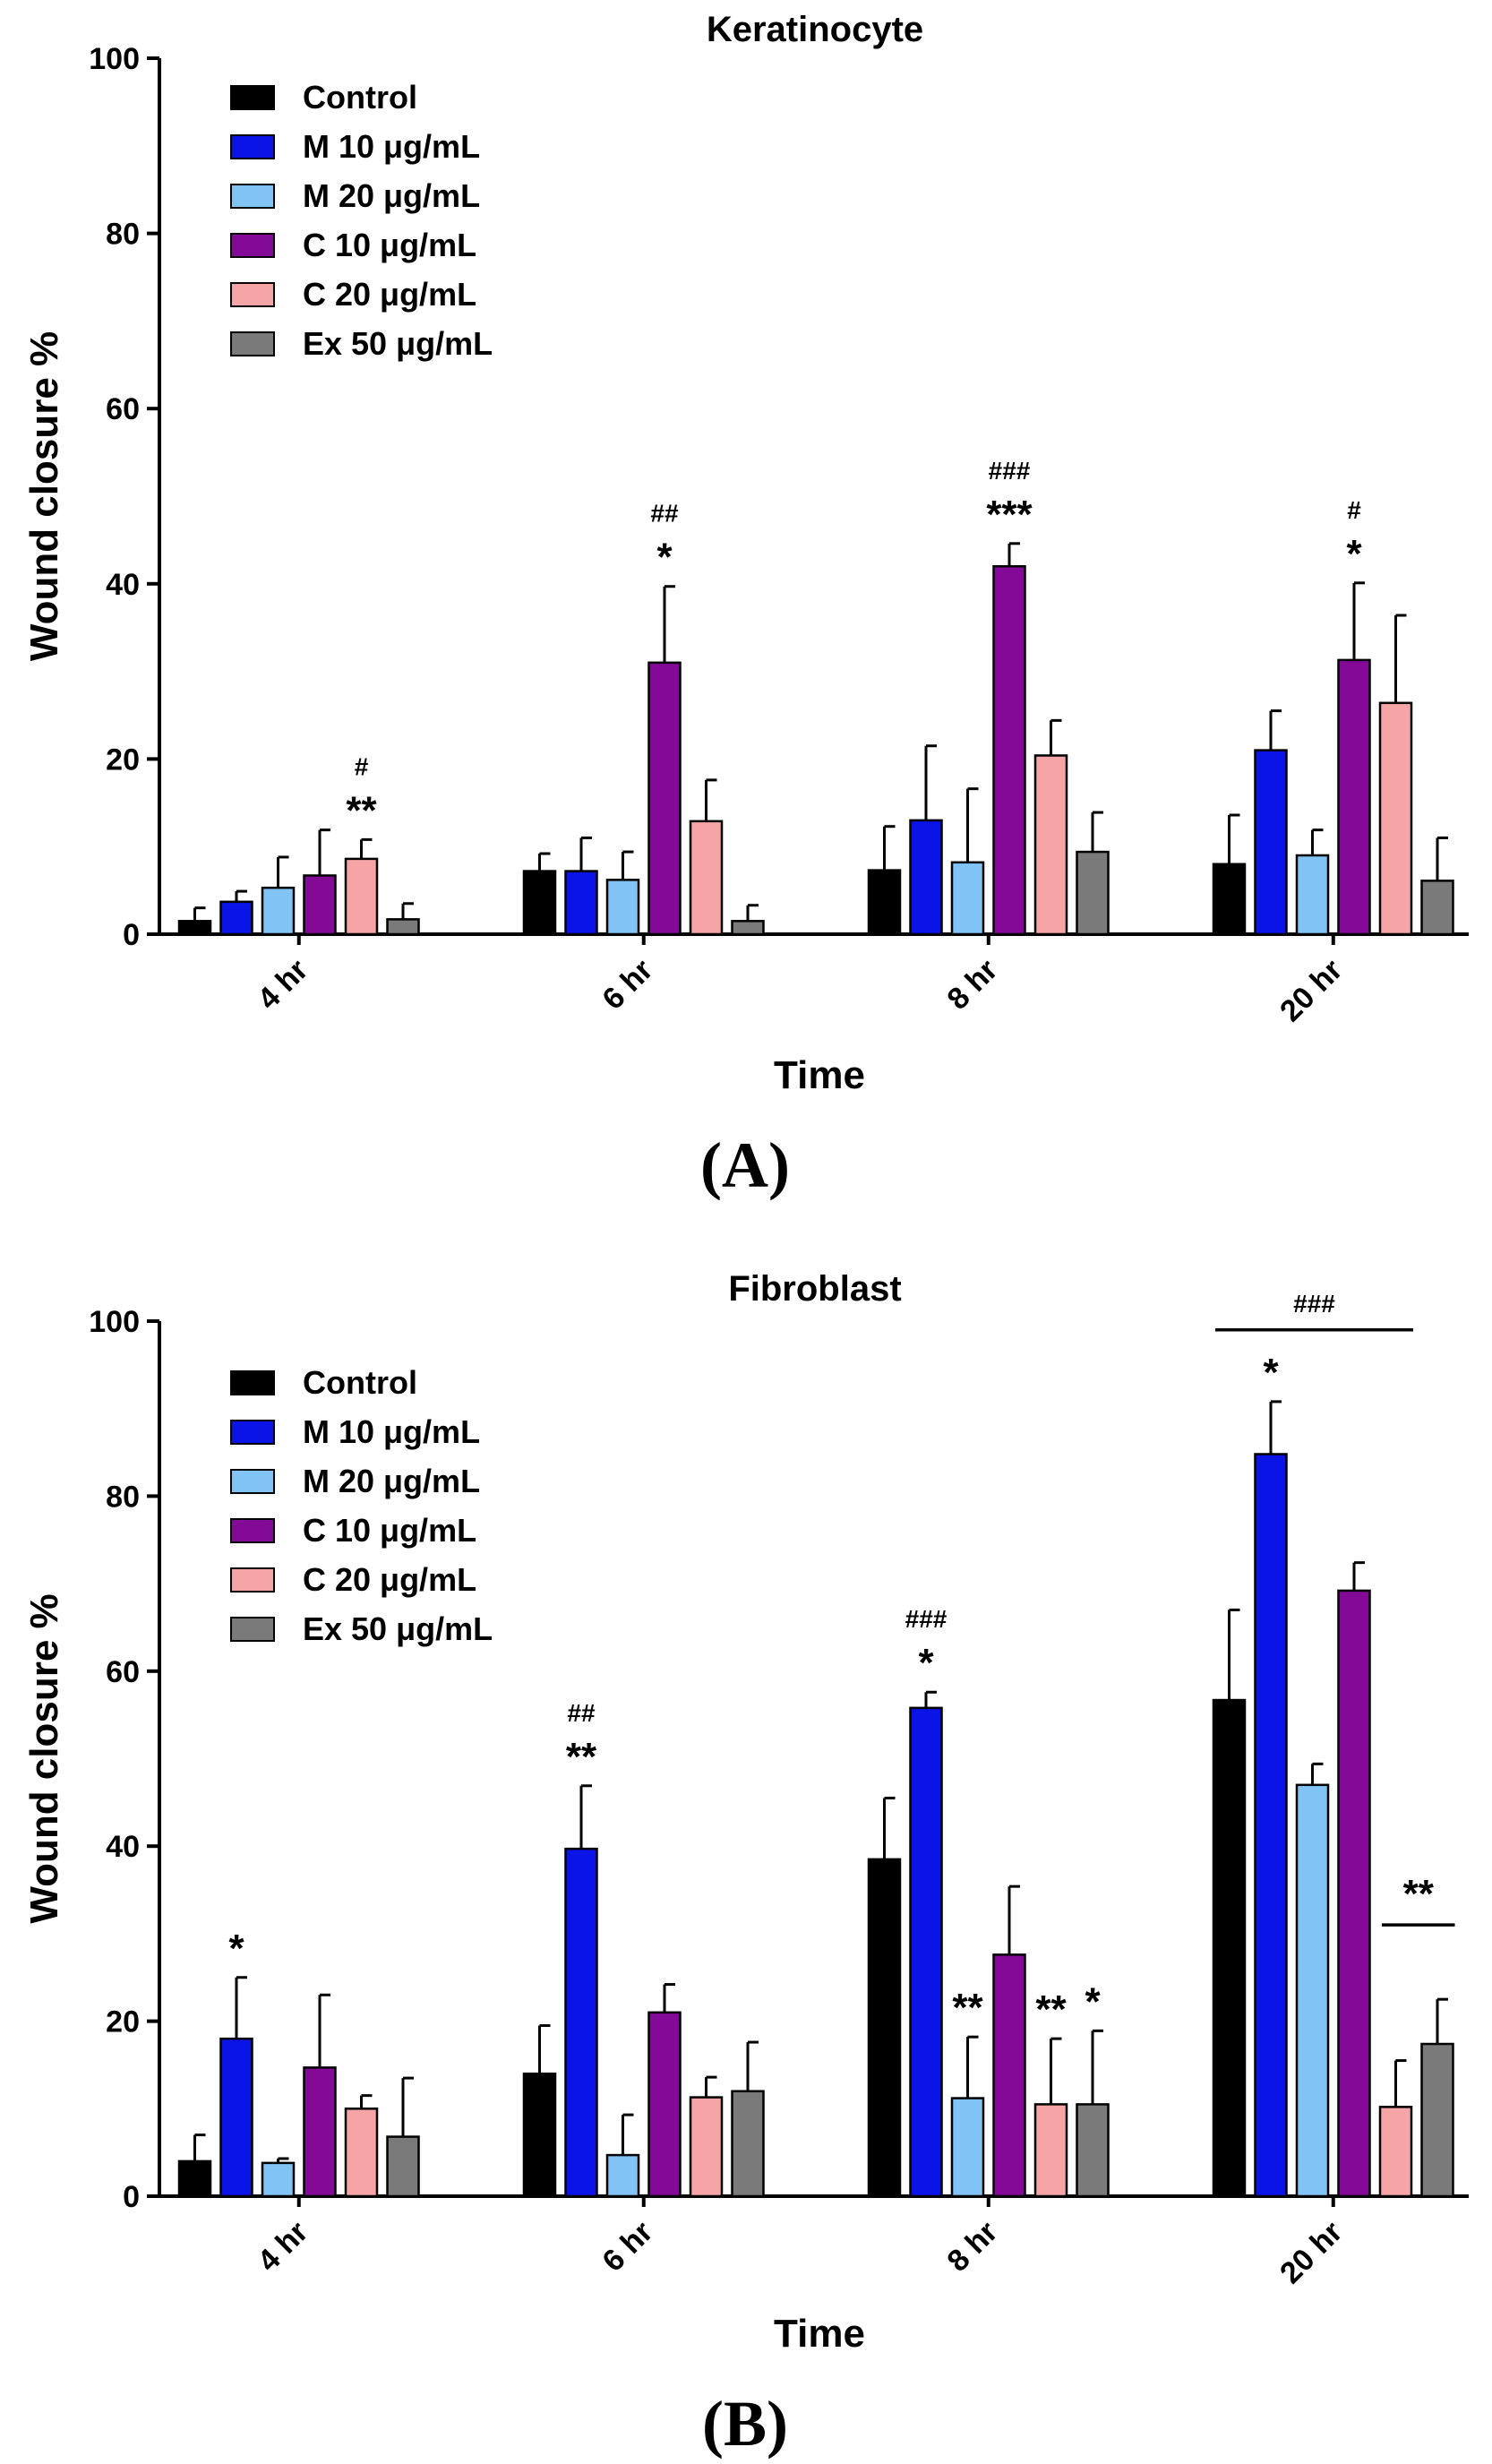  What do you see at coordinates (1314, 1304) in the screenshot?
I see `bracket-label: ###` at bounding box center [1314, 1304].